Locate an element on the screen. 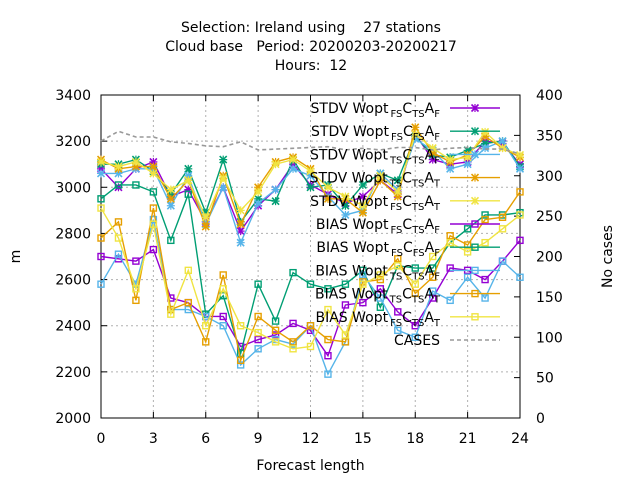 The image size is (640, 480). legend-entry-label: STDV Wopt FSCFSAF is located at coordinates (375, 133).